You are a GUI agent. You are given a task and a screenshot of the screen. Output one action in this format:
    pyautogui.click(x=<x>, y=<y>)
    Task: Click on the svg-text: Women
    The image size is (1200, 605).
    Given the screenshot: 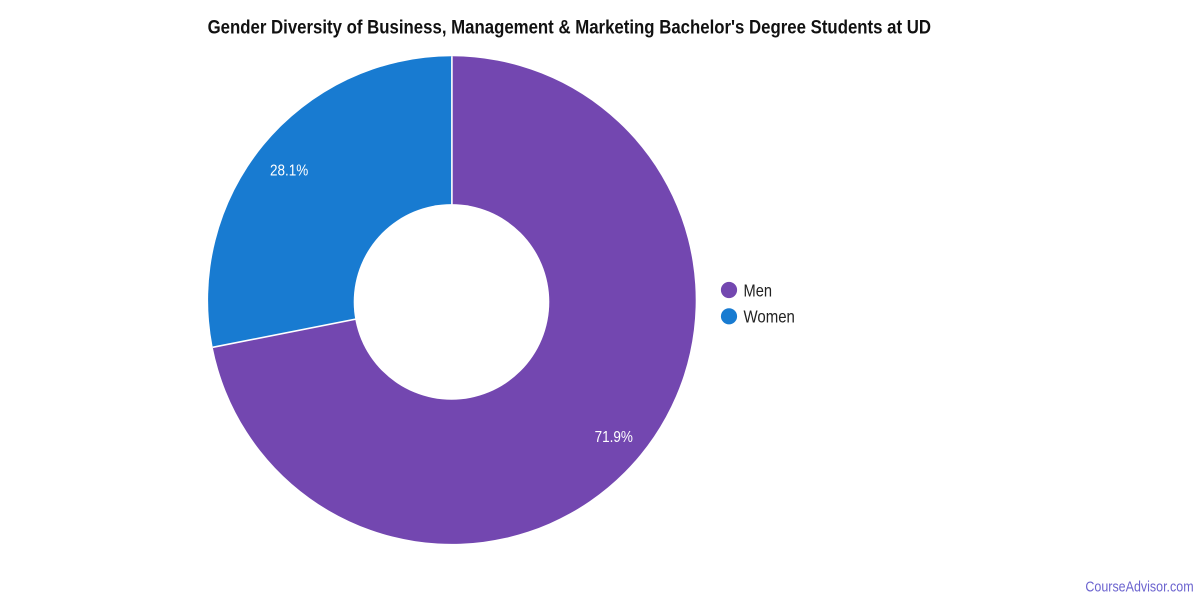 What is the action you would take?
    pyautogui.click(x=769, y=317)
    